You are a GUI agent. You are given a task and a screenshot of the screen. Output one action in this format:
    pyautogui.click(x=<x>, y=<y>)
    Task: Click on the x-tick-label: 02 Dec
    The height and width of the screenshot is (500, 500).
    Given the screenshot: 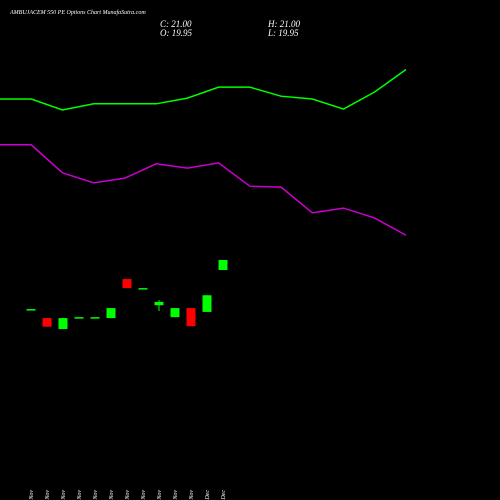 What is the action you would take?
    pyautogui.click(x=208, y=495)
    